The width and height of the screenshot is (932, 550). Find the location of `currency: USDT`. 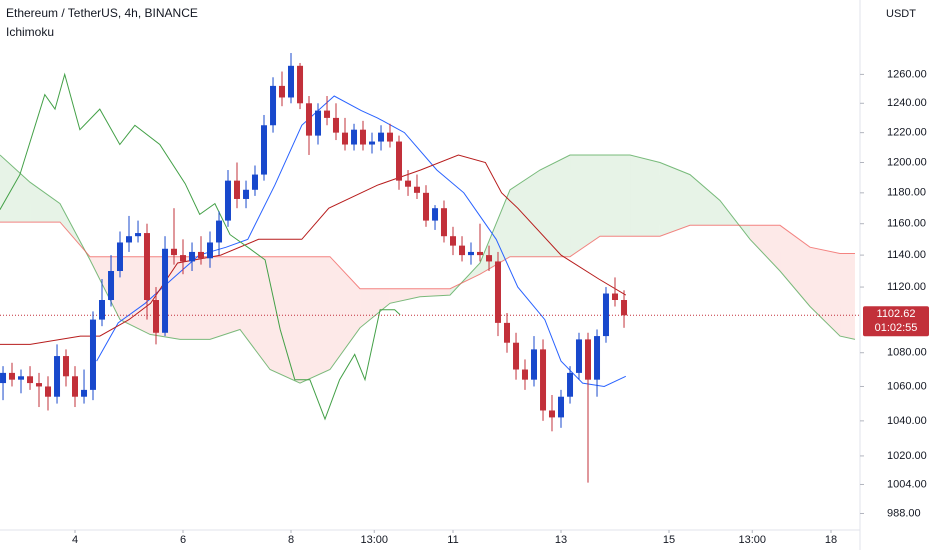

currency: USDT is located at coordinates (901, 14).